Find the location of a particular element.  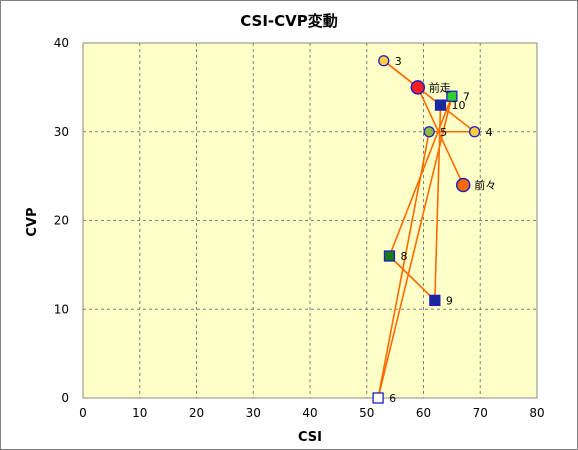

y-axis-title: CVP is located at coordinates (32, 221).